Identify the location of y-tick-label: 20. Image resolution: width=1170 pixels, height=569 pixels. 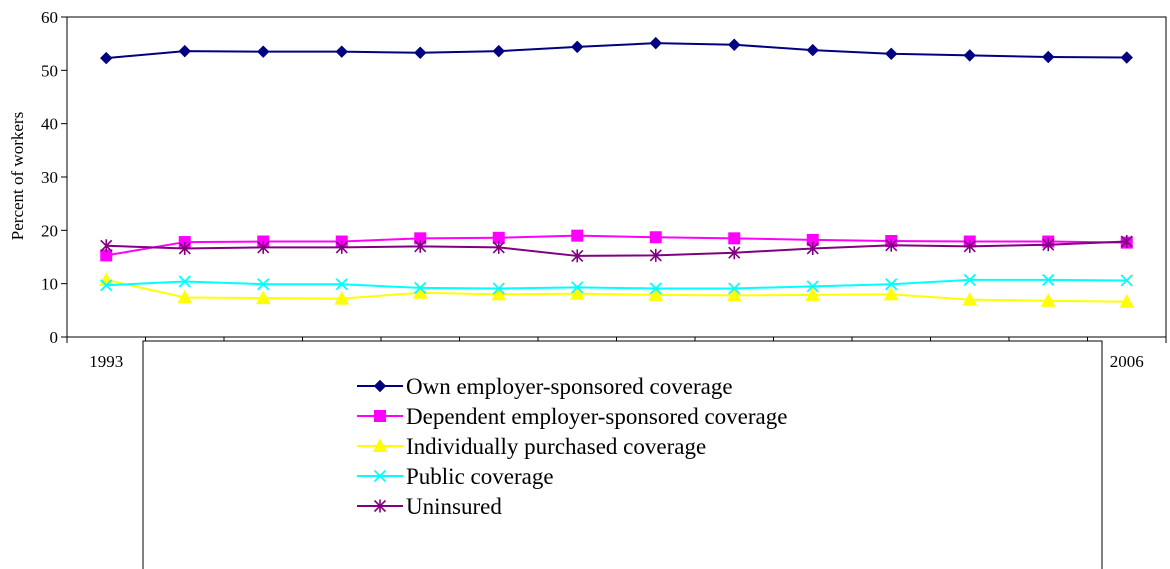
(49, 230).